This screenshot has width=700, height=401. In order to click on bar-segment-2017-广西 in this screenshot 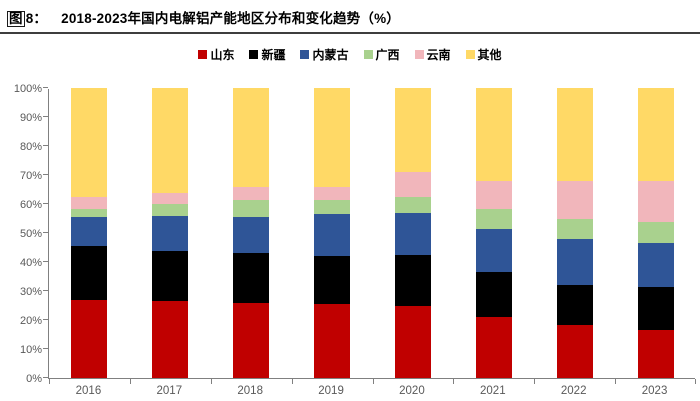, I will do `click(170, 210)`.